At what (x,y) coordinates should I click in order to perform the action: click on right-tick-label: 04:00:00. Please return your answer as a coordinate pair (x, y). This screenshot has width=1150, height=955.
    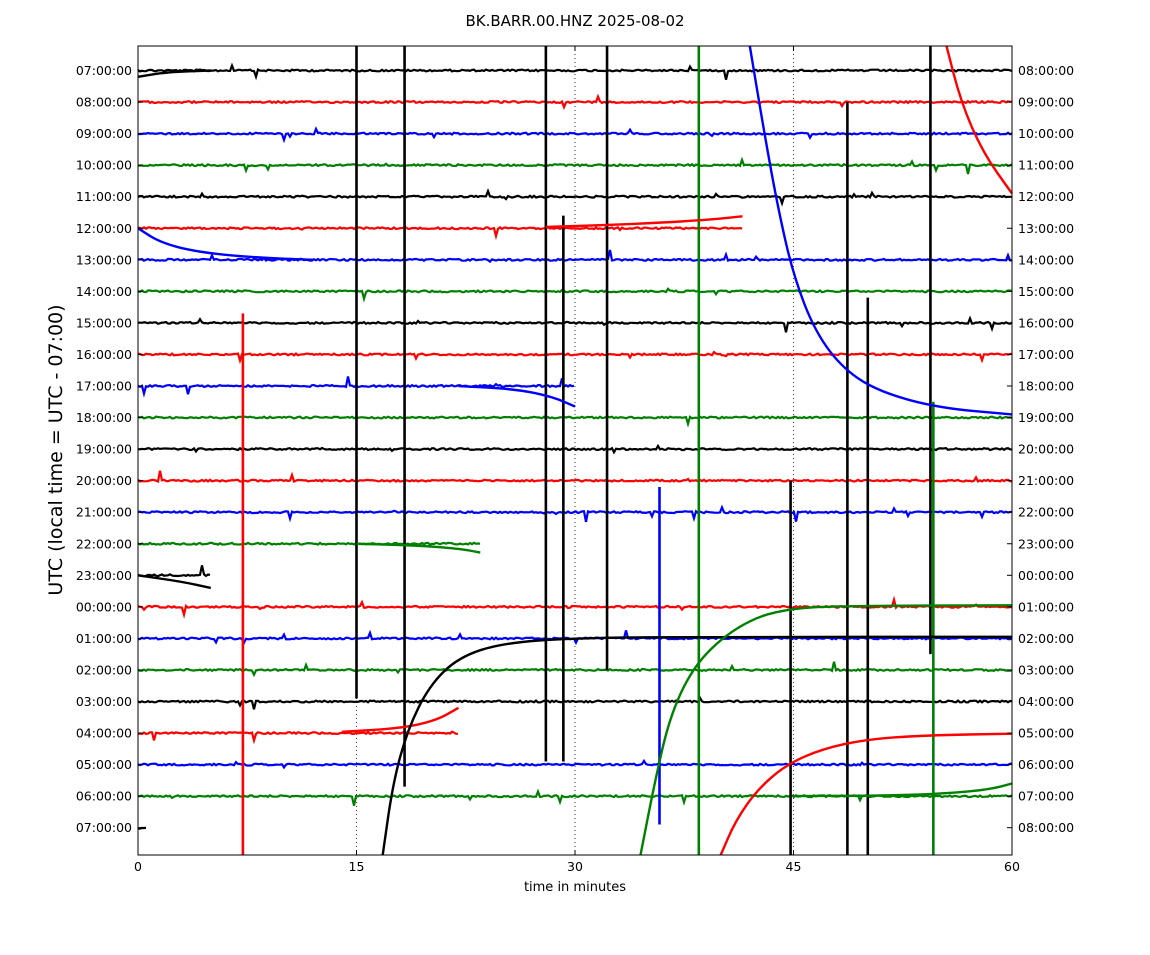
    Looking at the image, I should click on (1046, 701).